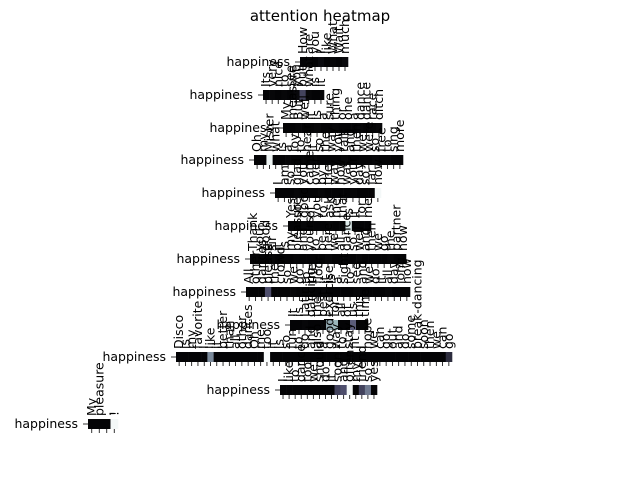  I want to click on x-tick-label: All, so click(248, 277).